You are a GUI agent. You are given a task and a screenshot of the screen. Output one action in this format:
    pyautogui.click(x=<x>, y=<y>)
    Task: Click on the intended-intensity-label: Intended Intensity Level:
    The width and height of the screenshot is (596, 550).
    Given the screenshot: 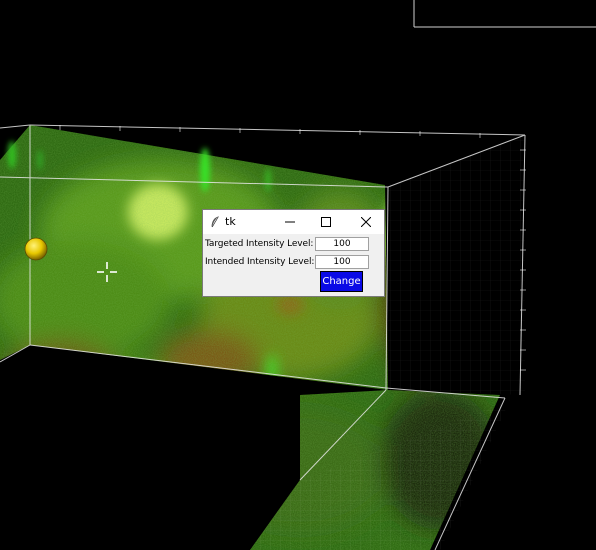 What is the action you would take?
    pyautogui.click(x=260, y=262)
    